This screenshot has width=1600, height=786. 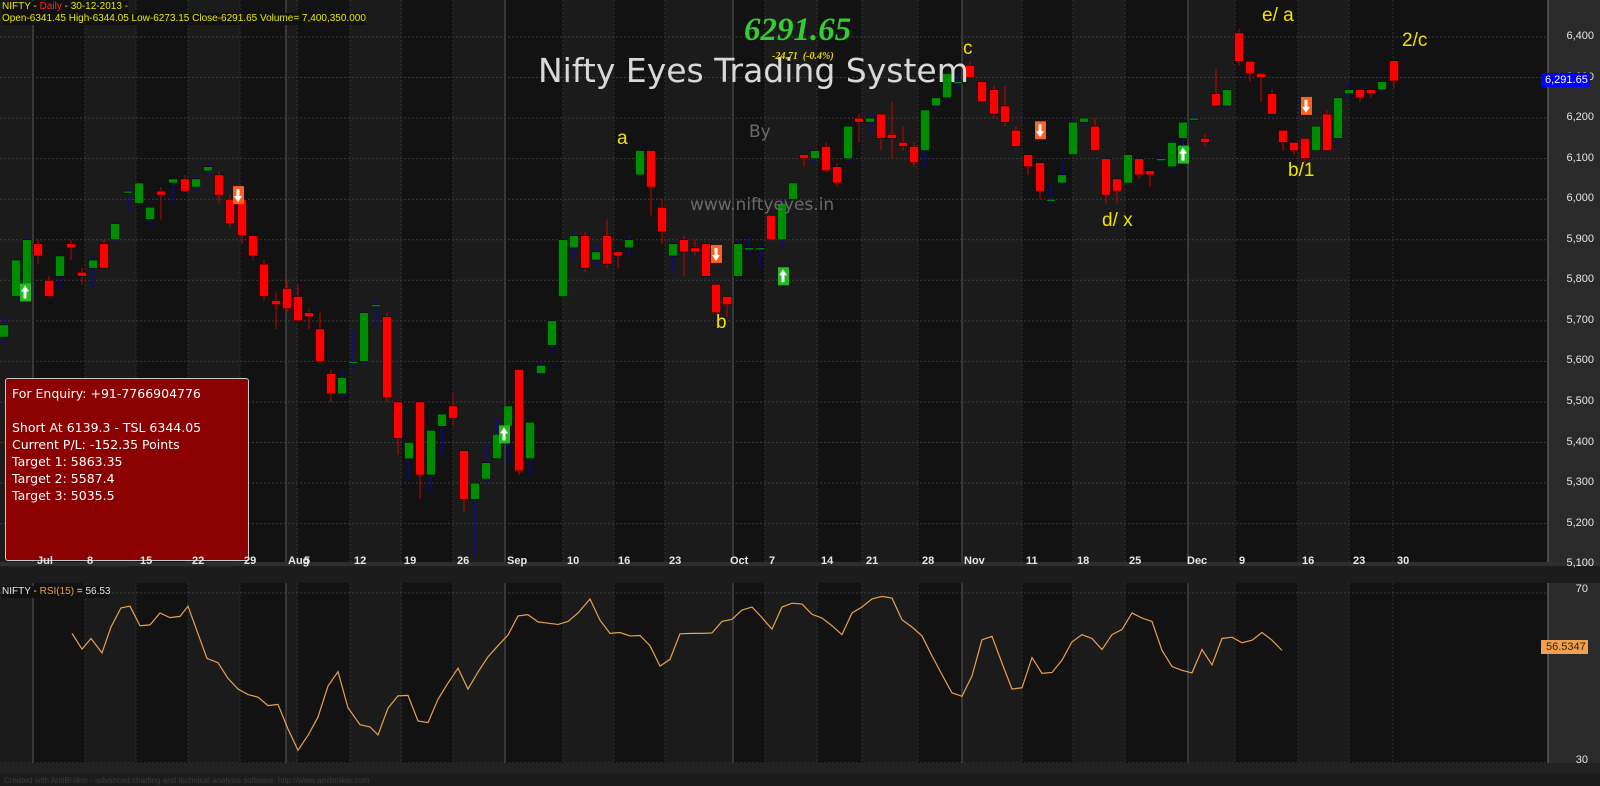 I want to click on sell-arrow-icon, so click(x=238, y=195).